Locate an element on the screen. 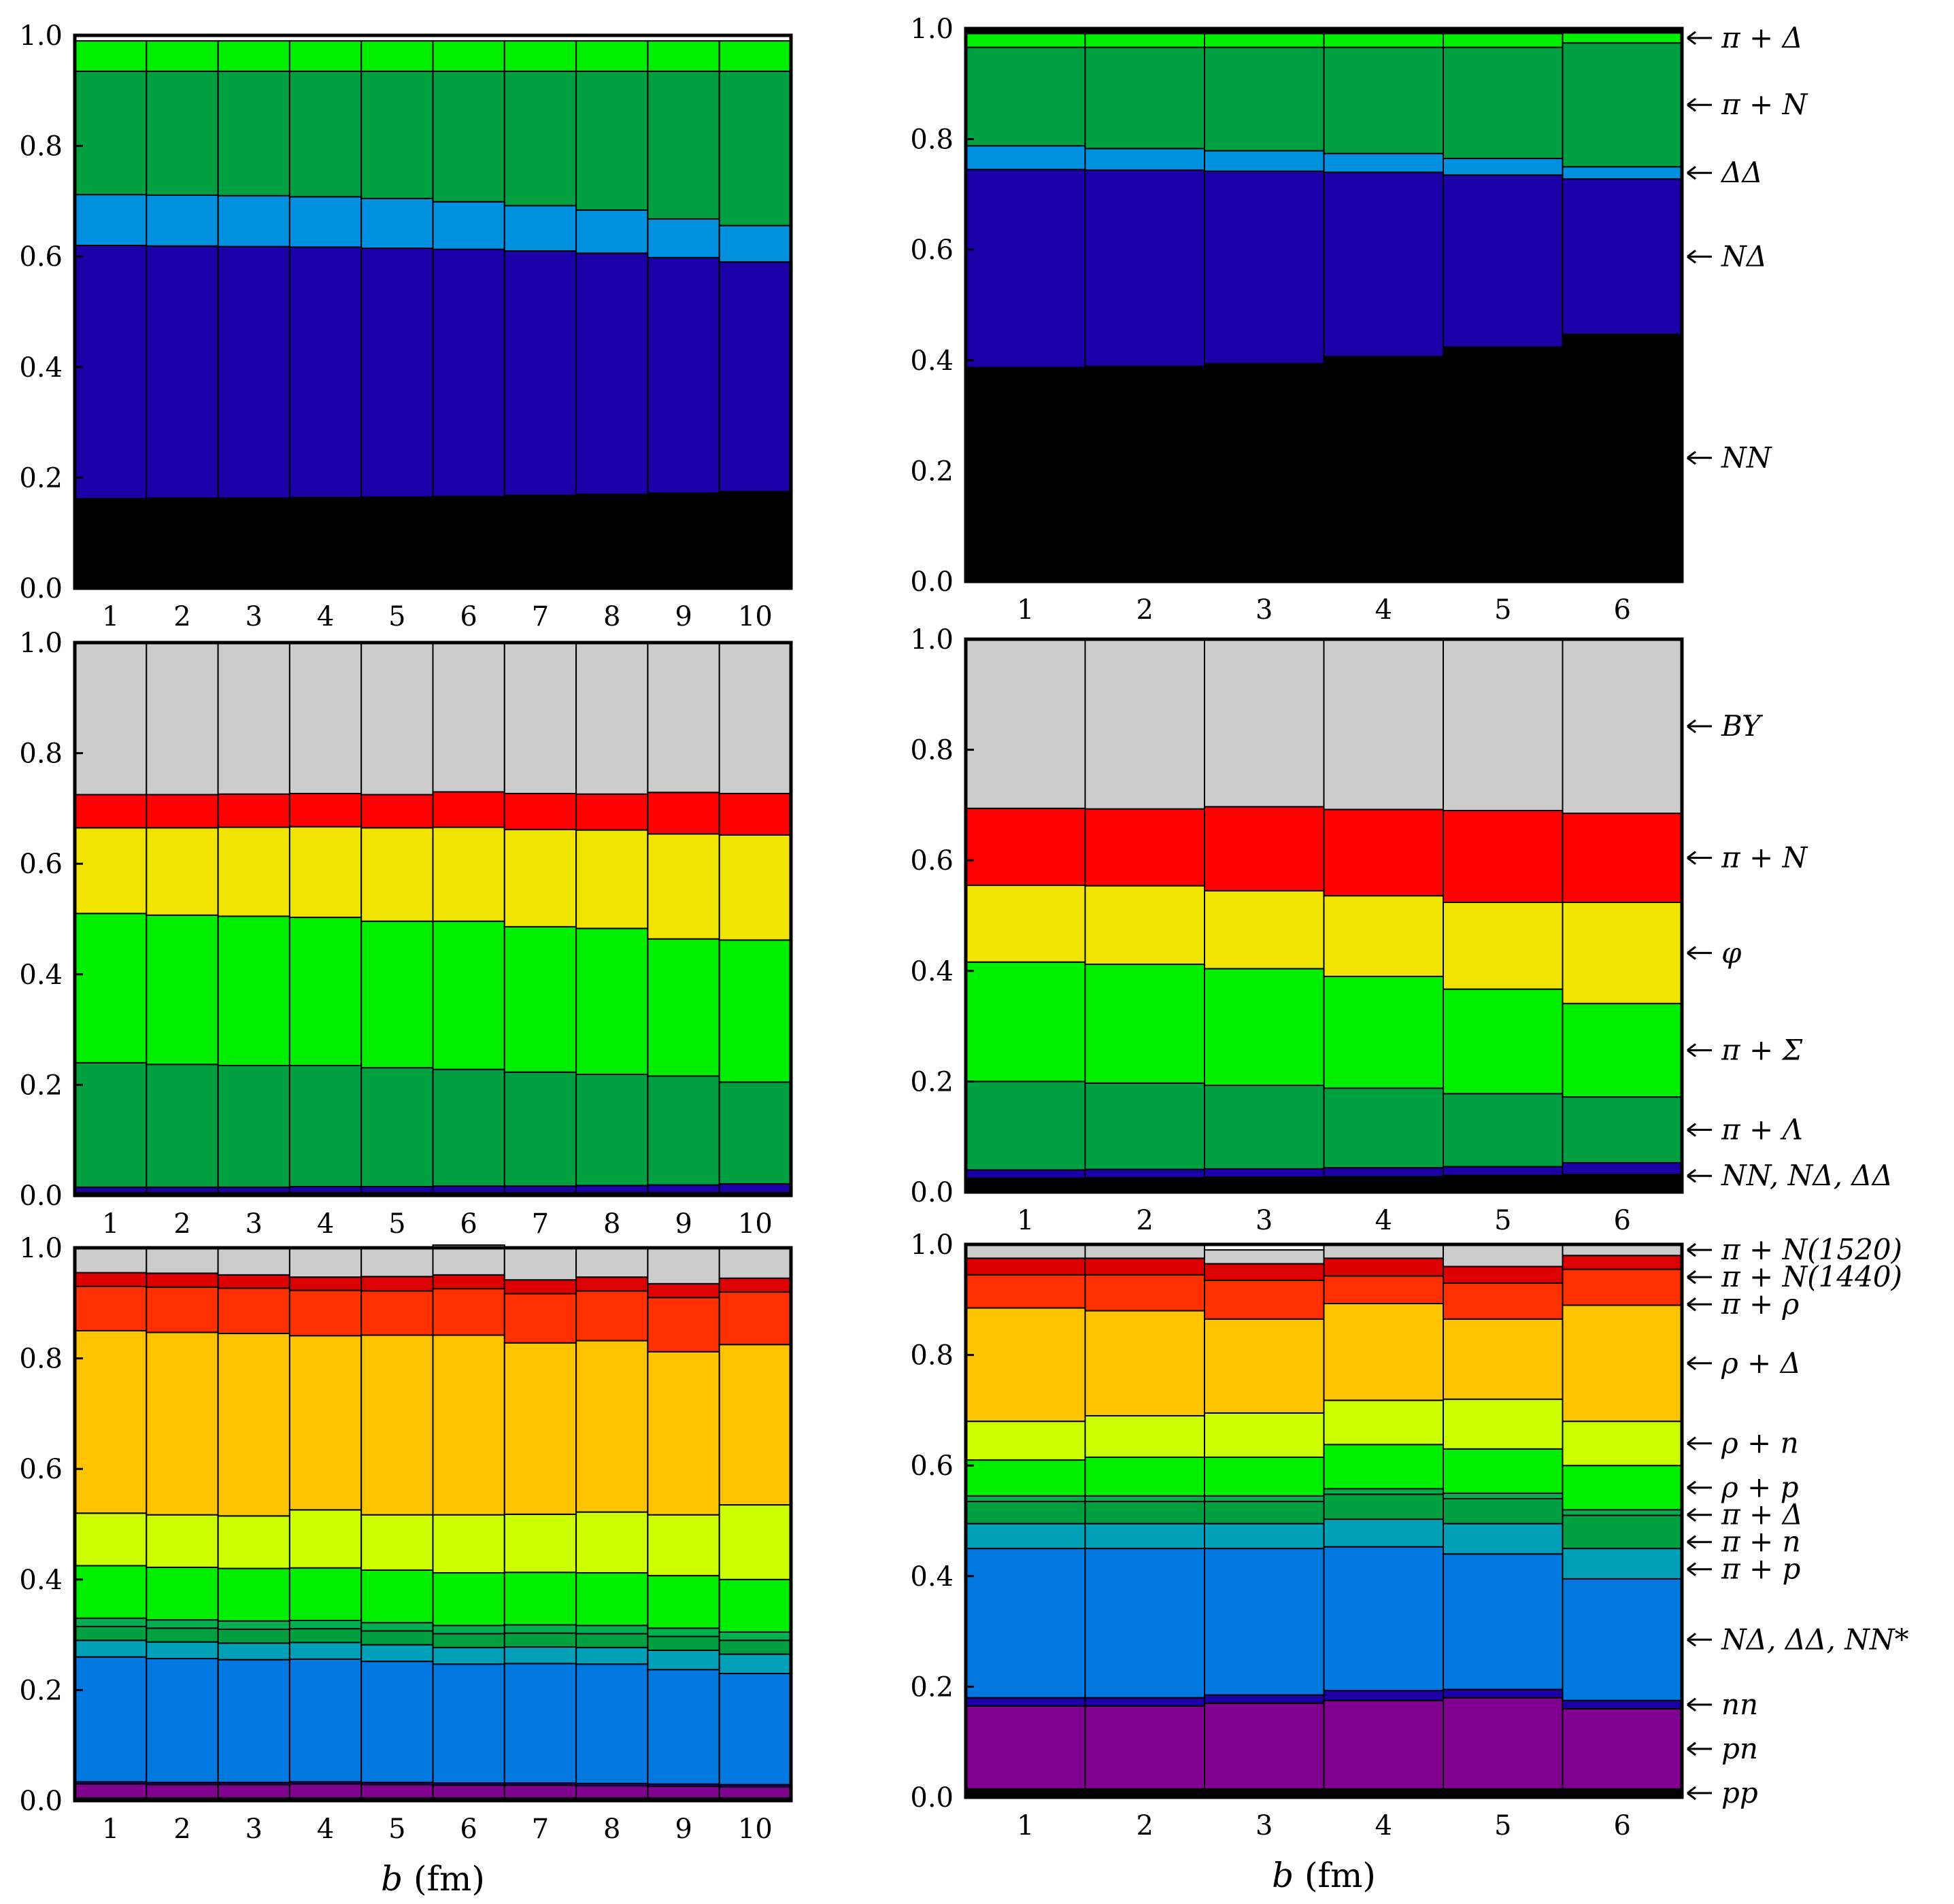  x-tick-label: 4 is located at coordinates (325, 1224).